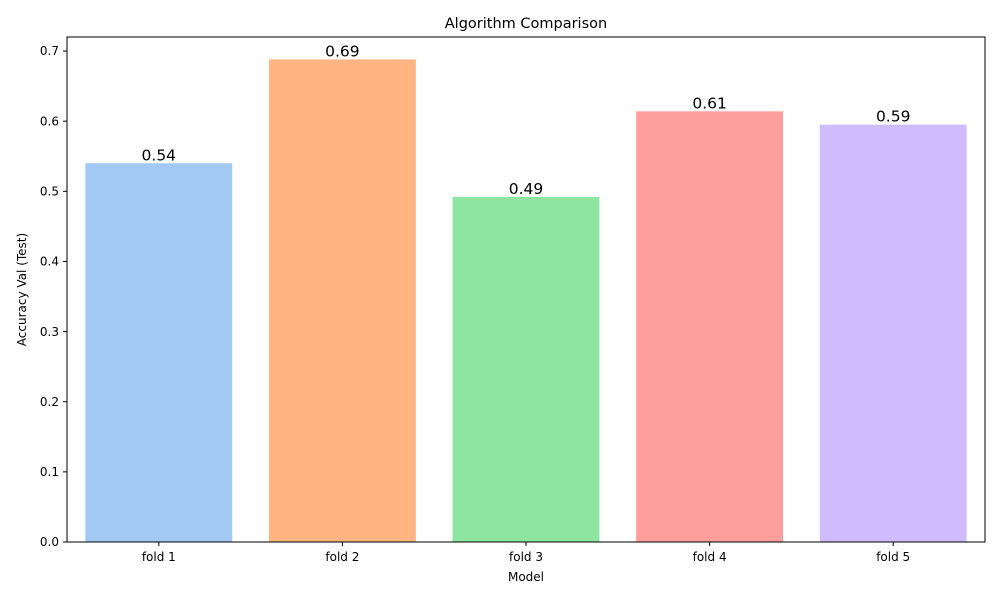 The height and width of the screenshot is (600, 1000). Describe the element at coordinates (893, 557) in the screenshot. I see `x-tick-label-5: fold 5` at that location.